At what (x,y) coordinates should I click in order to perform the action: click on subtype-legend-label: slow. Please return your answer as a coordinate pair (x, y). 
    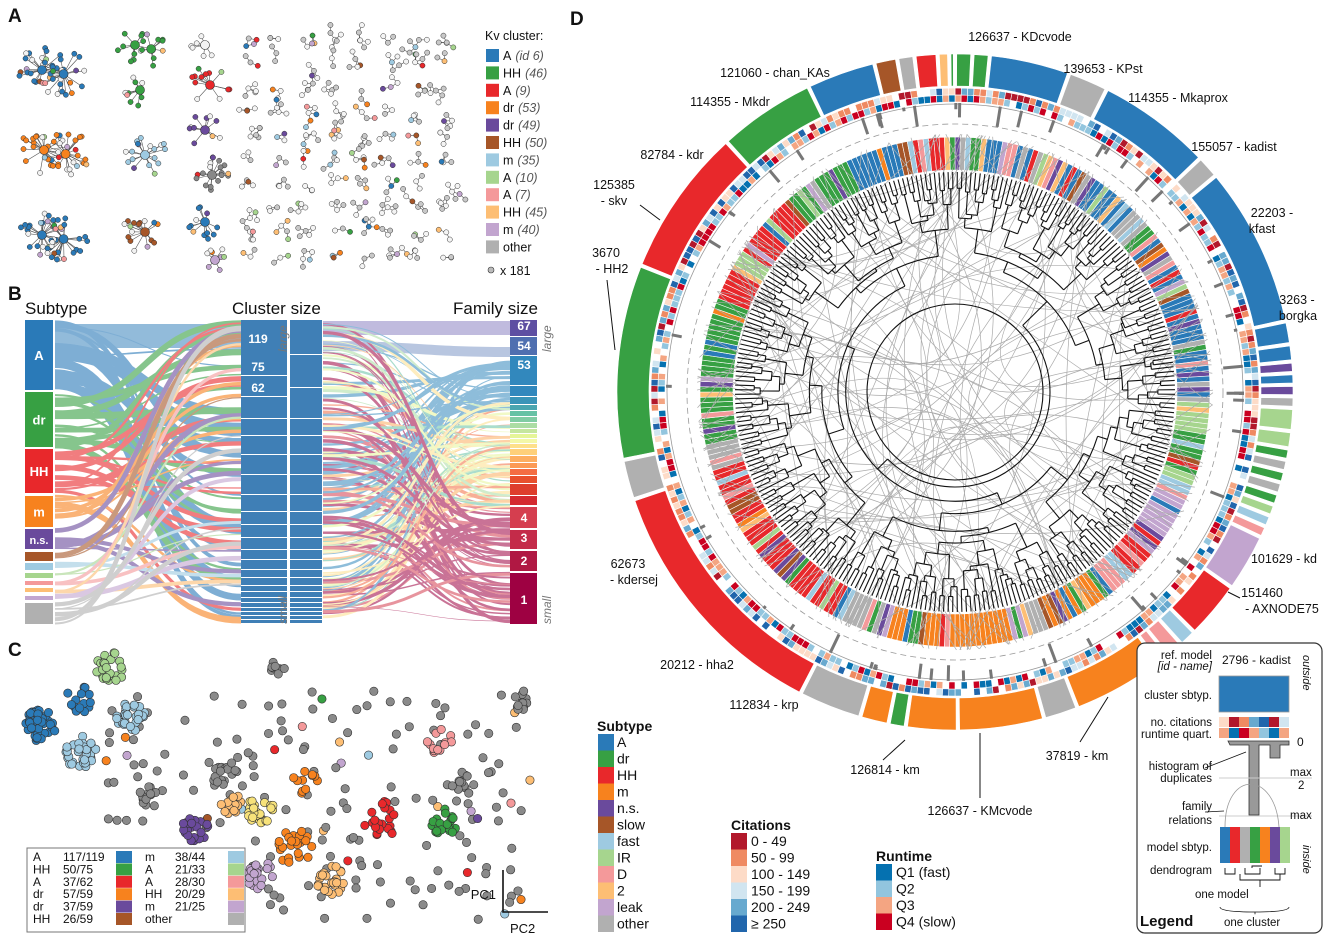
    Looking at the image, I should click on (631, 825).